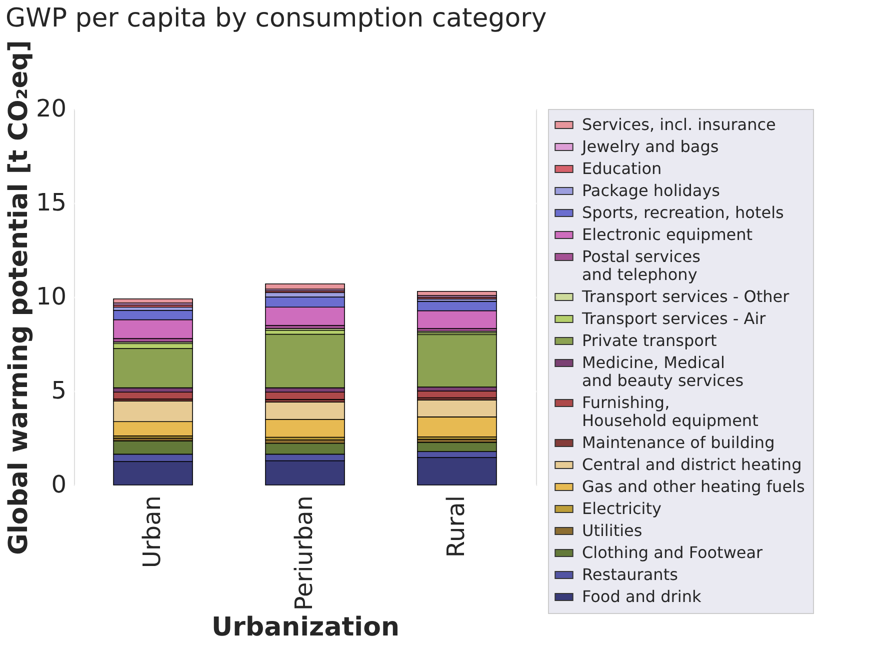 The image size is (878, 658). What do you see at coordinates (679, 124) in the screenshot?
I see `legend-label: Services, incl. insurance` at bounding box center [679, 124].